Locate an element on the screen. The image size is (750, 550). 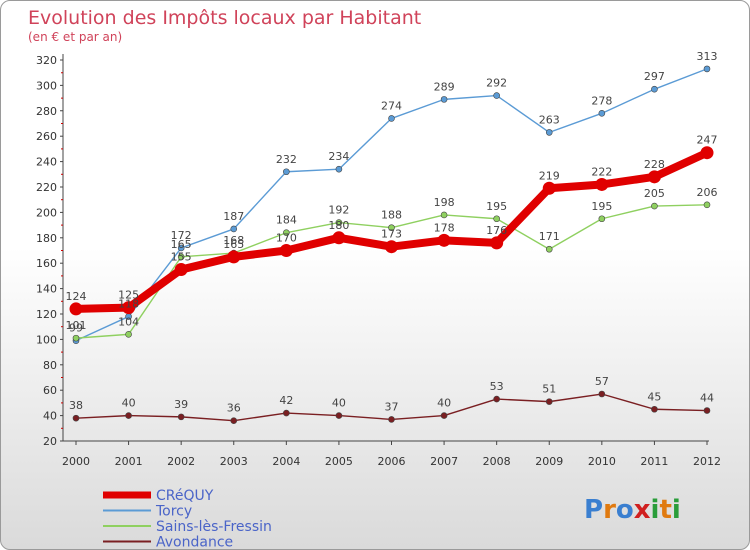
data-label: 180 is located at coordinates (338, 225).